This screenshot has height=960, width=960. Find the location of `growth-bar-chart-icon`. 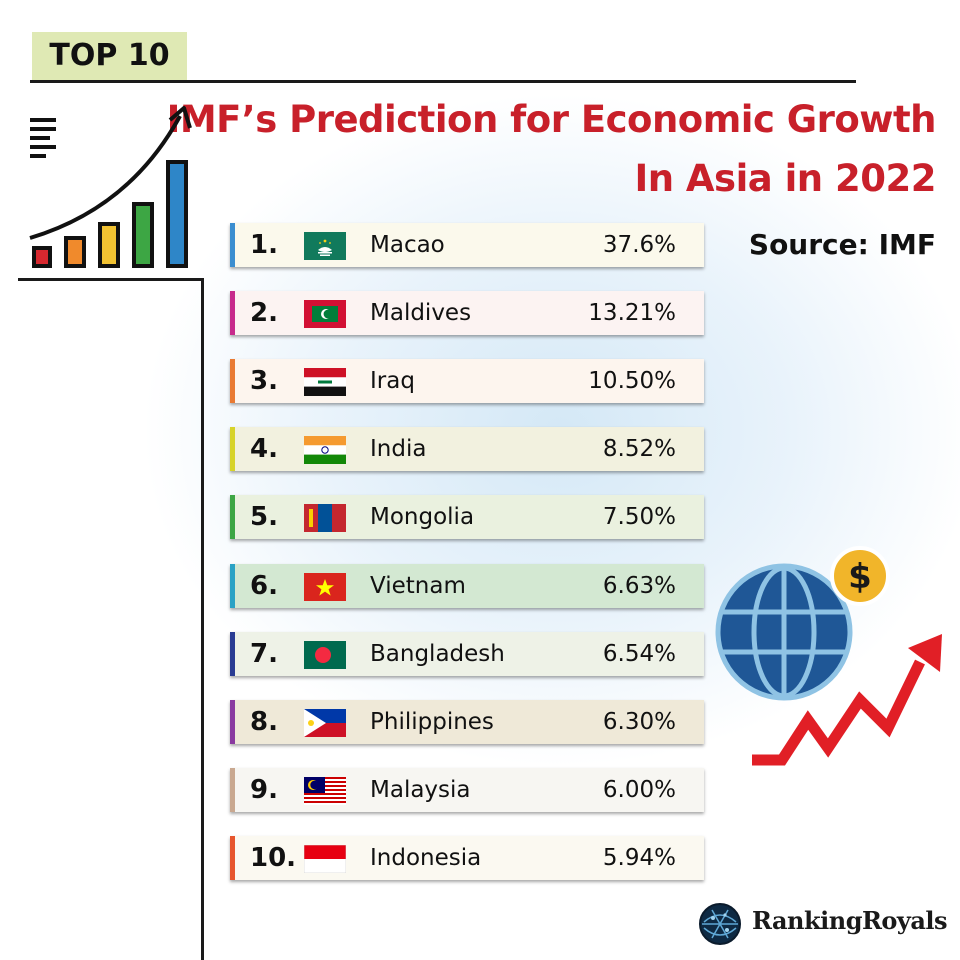

growth-bar-chart-icon is located at coordinates (110, 187).